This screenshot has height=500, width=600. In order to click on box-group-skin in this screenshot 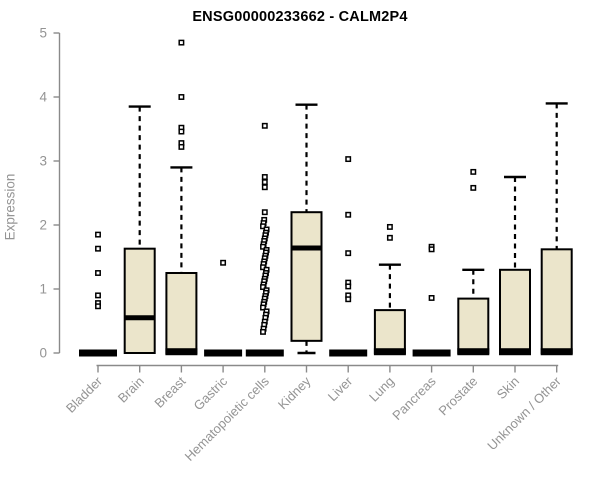, I will do `click(515, 265)`.